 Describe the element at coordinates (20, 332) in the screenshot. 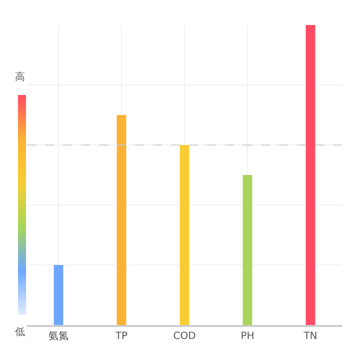

I see `text: 低` at that location.